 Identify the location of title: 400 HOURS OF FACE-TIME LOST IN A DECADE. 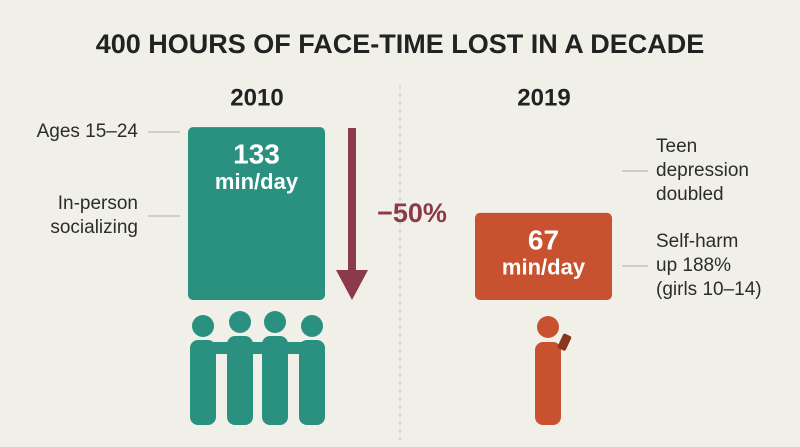
(400, 44).